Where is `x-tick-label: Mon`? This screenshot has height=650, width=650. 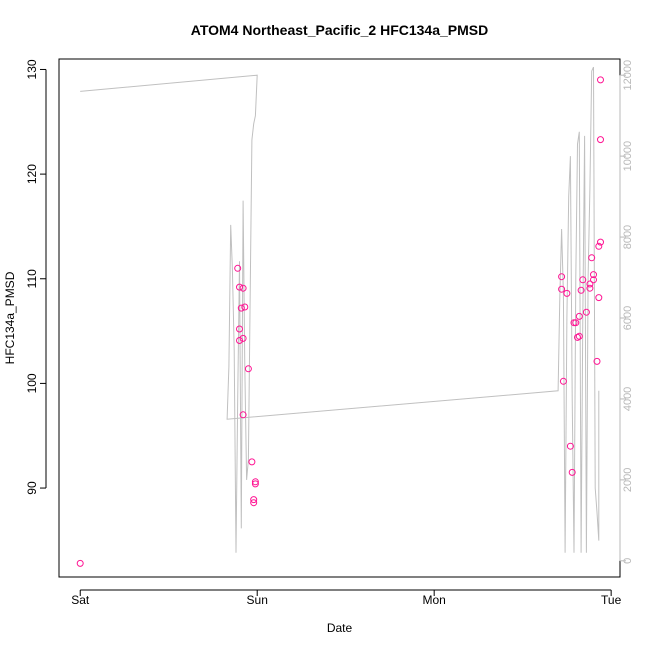
x-tick-label: Mon is located at coordinates (434, 600).